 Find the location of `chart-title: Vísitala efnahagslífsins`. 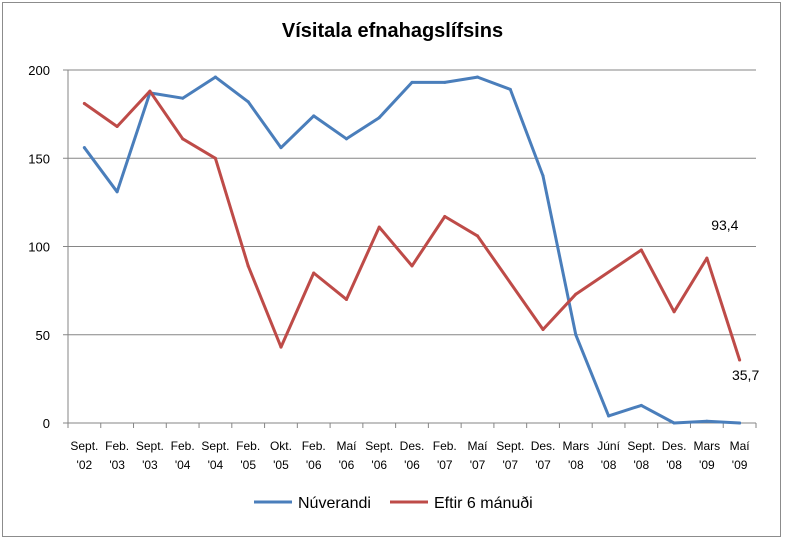

chart-title: Vísitala efnahagslífsins is located at coordinates (392, 31).